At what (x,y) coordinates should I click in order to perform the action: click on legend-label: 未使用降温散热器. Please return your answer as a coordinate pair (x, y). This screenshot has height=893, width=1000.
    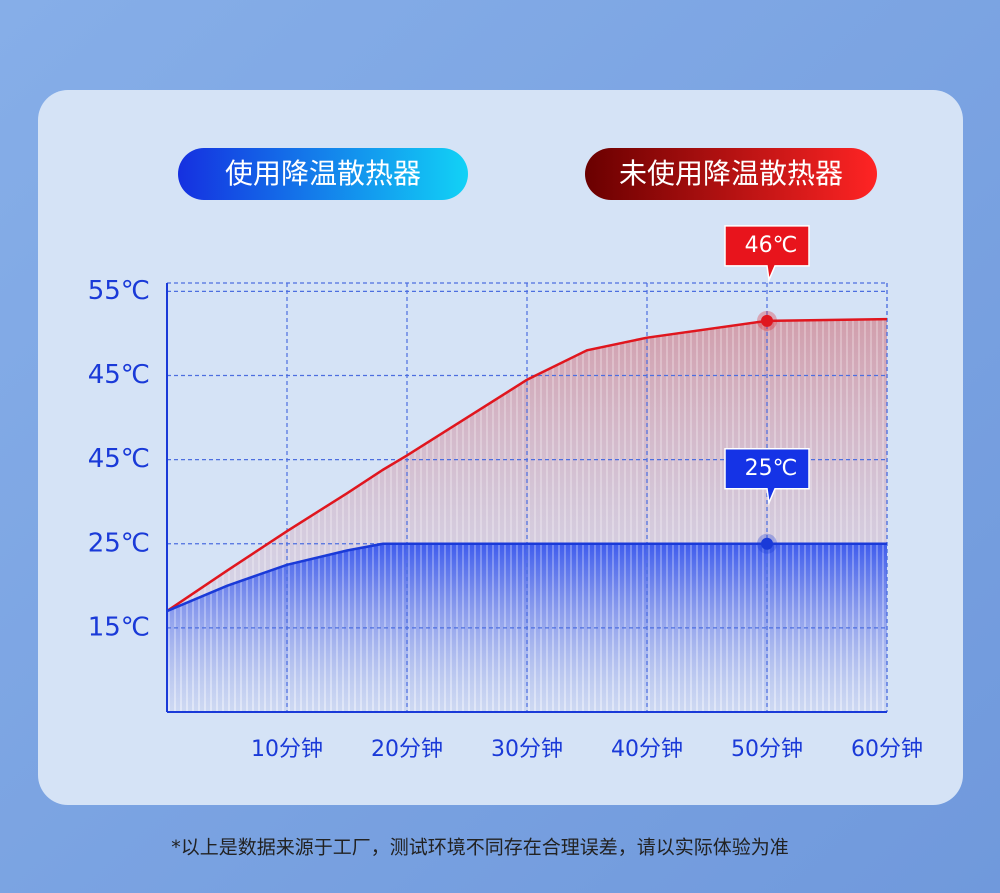
    Looking at the image, I should click on (731, 173).